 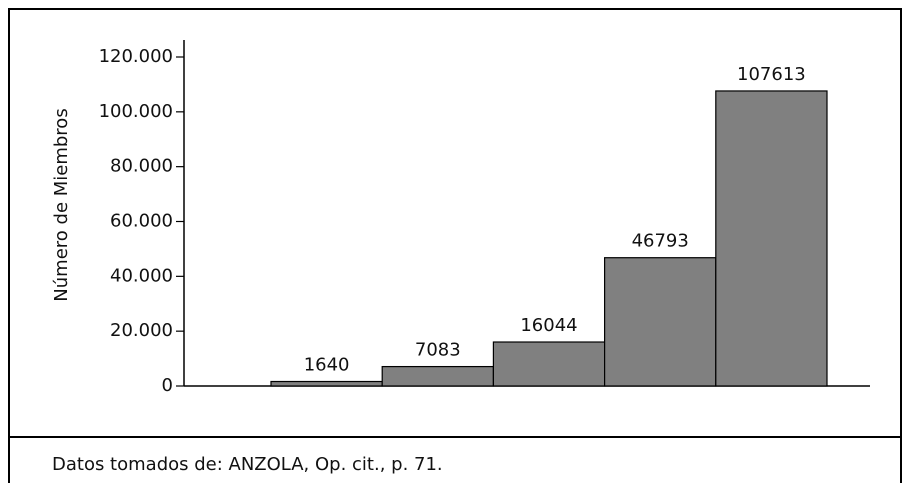 I want to click on data-label: 16044, so click(x=548, y=325).